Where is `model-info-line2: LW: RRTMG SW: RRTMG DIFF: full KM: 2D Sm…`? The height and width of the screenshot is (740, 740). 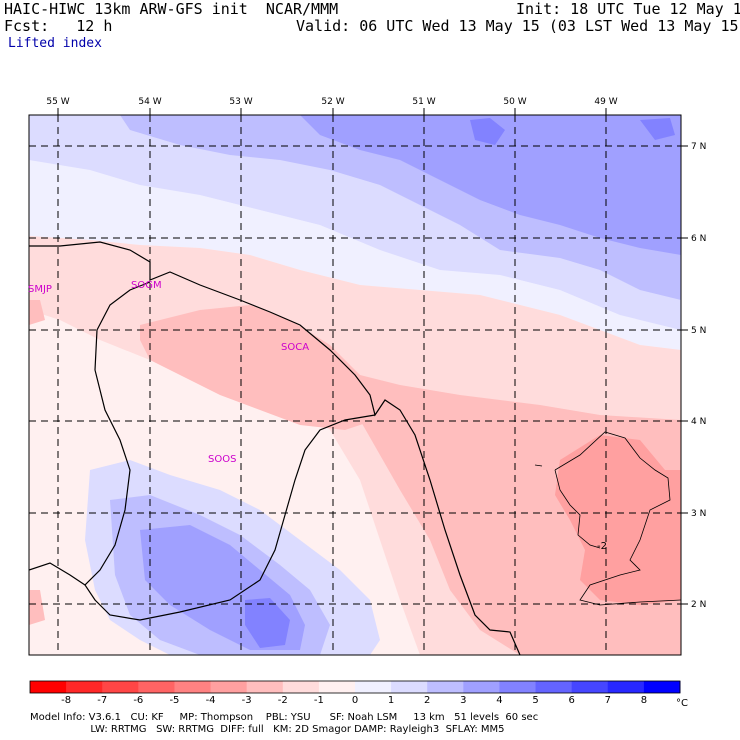
model-info-line2: LW: RRTMG SW: RRTMG DIFF: full KM: 2D Sm… is located at coordinates (267, 729).